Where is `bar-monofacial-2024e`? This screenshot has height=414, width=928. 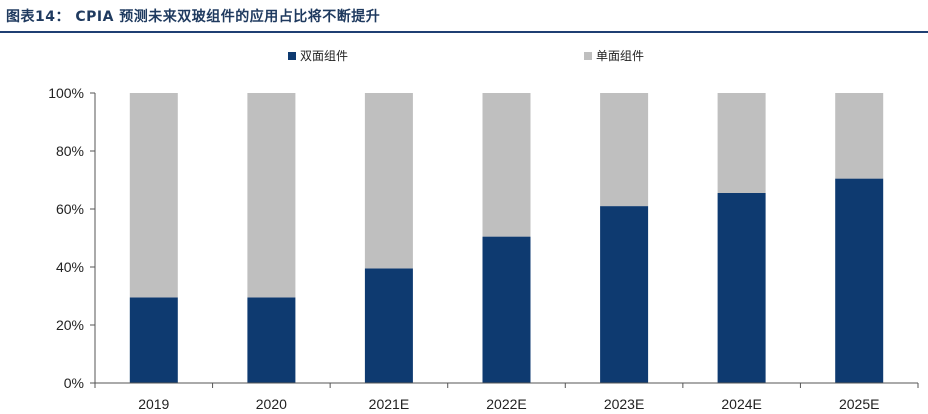 bar-monofacial-2024e is located at coordinates (741, 143).